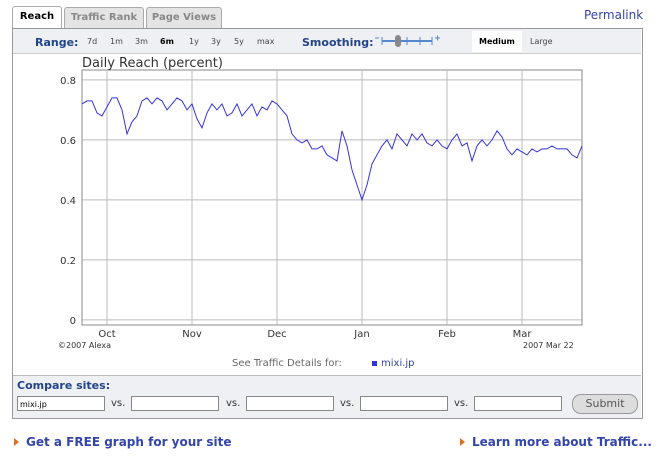 This screenshot has width=662, height=461. I want to click on x-tick-label: Feb, so click(447, 334).